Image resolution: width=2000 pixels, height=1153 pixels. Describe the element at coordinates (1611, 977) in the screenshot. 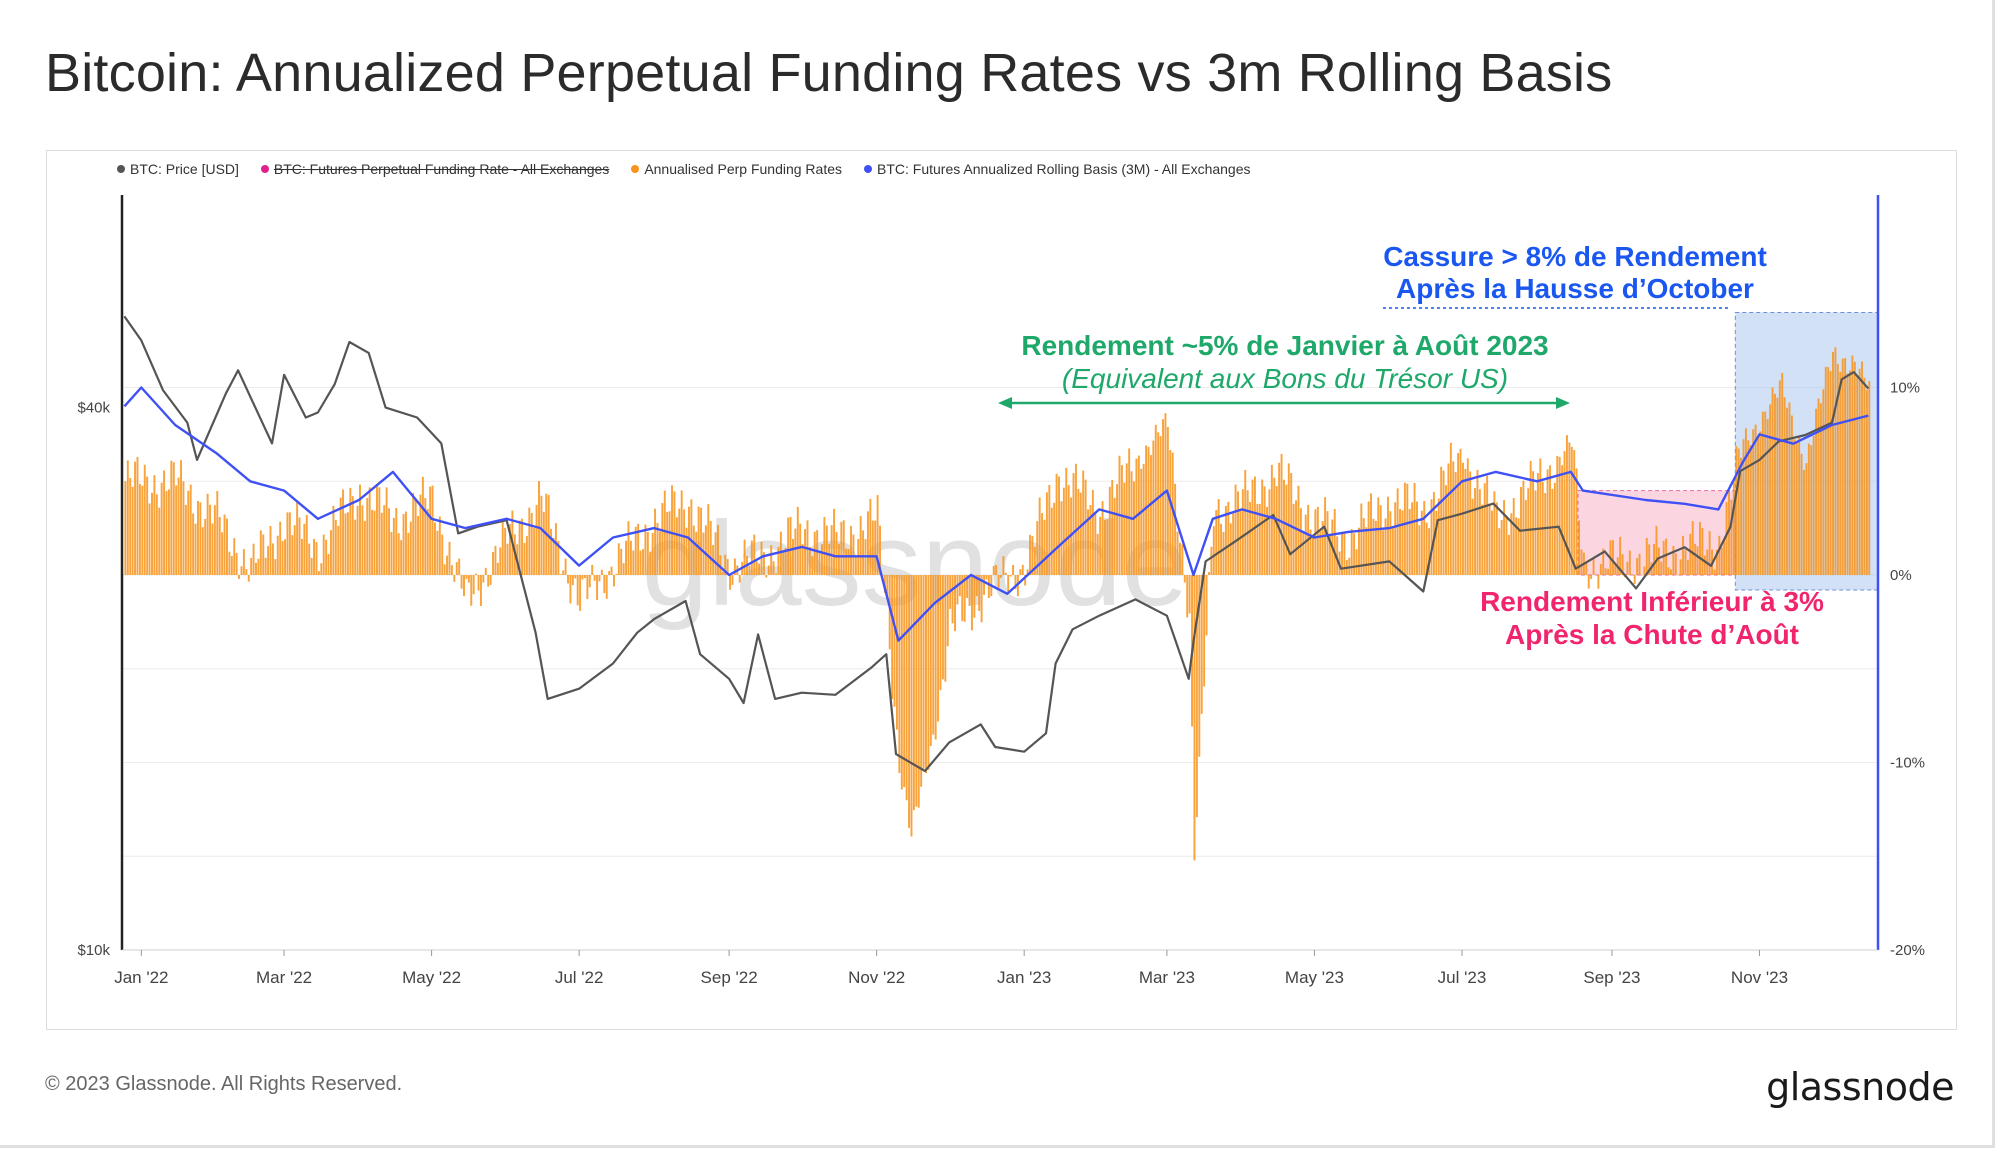

I see `x-tick-label: Sep '23` at that location.